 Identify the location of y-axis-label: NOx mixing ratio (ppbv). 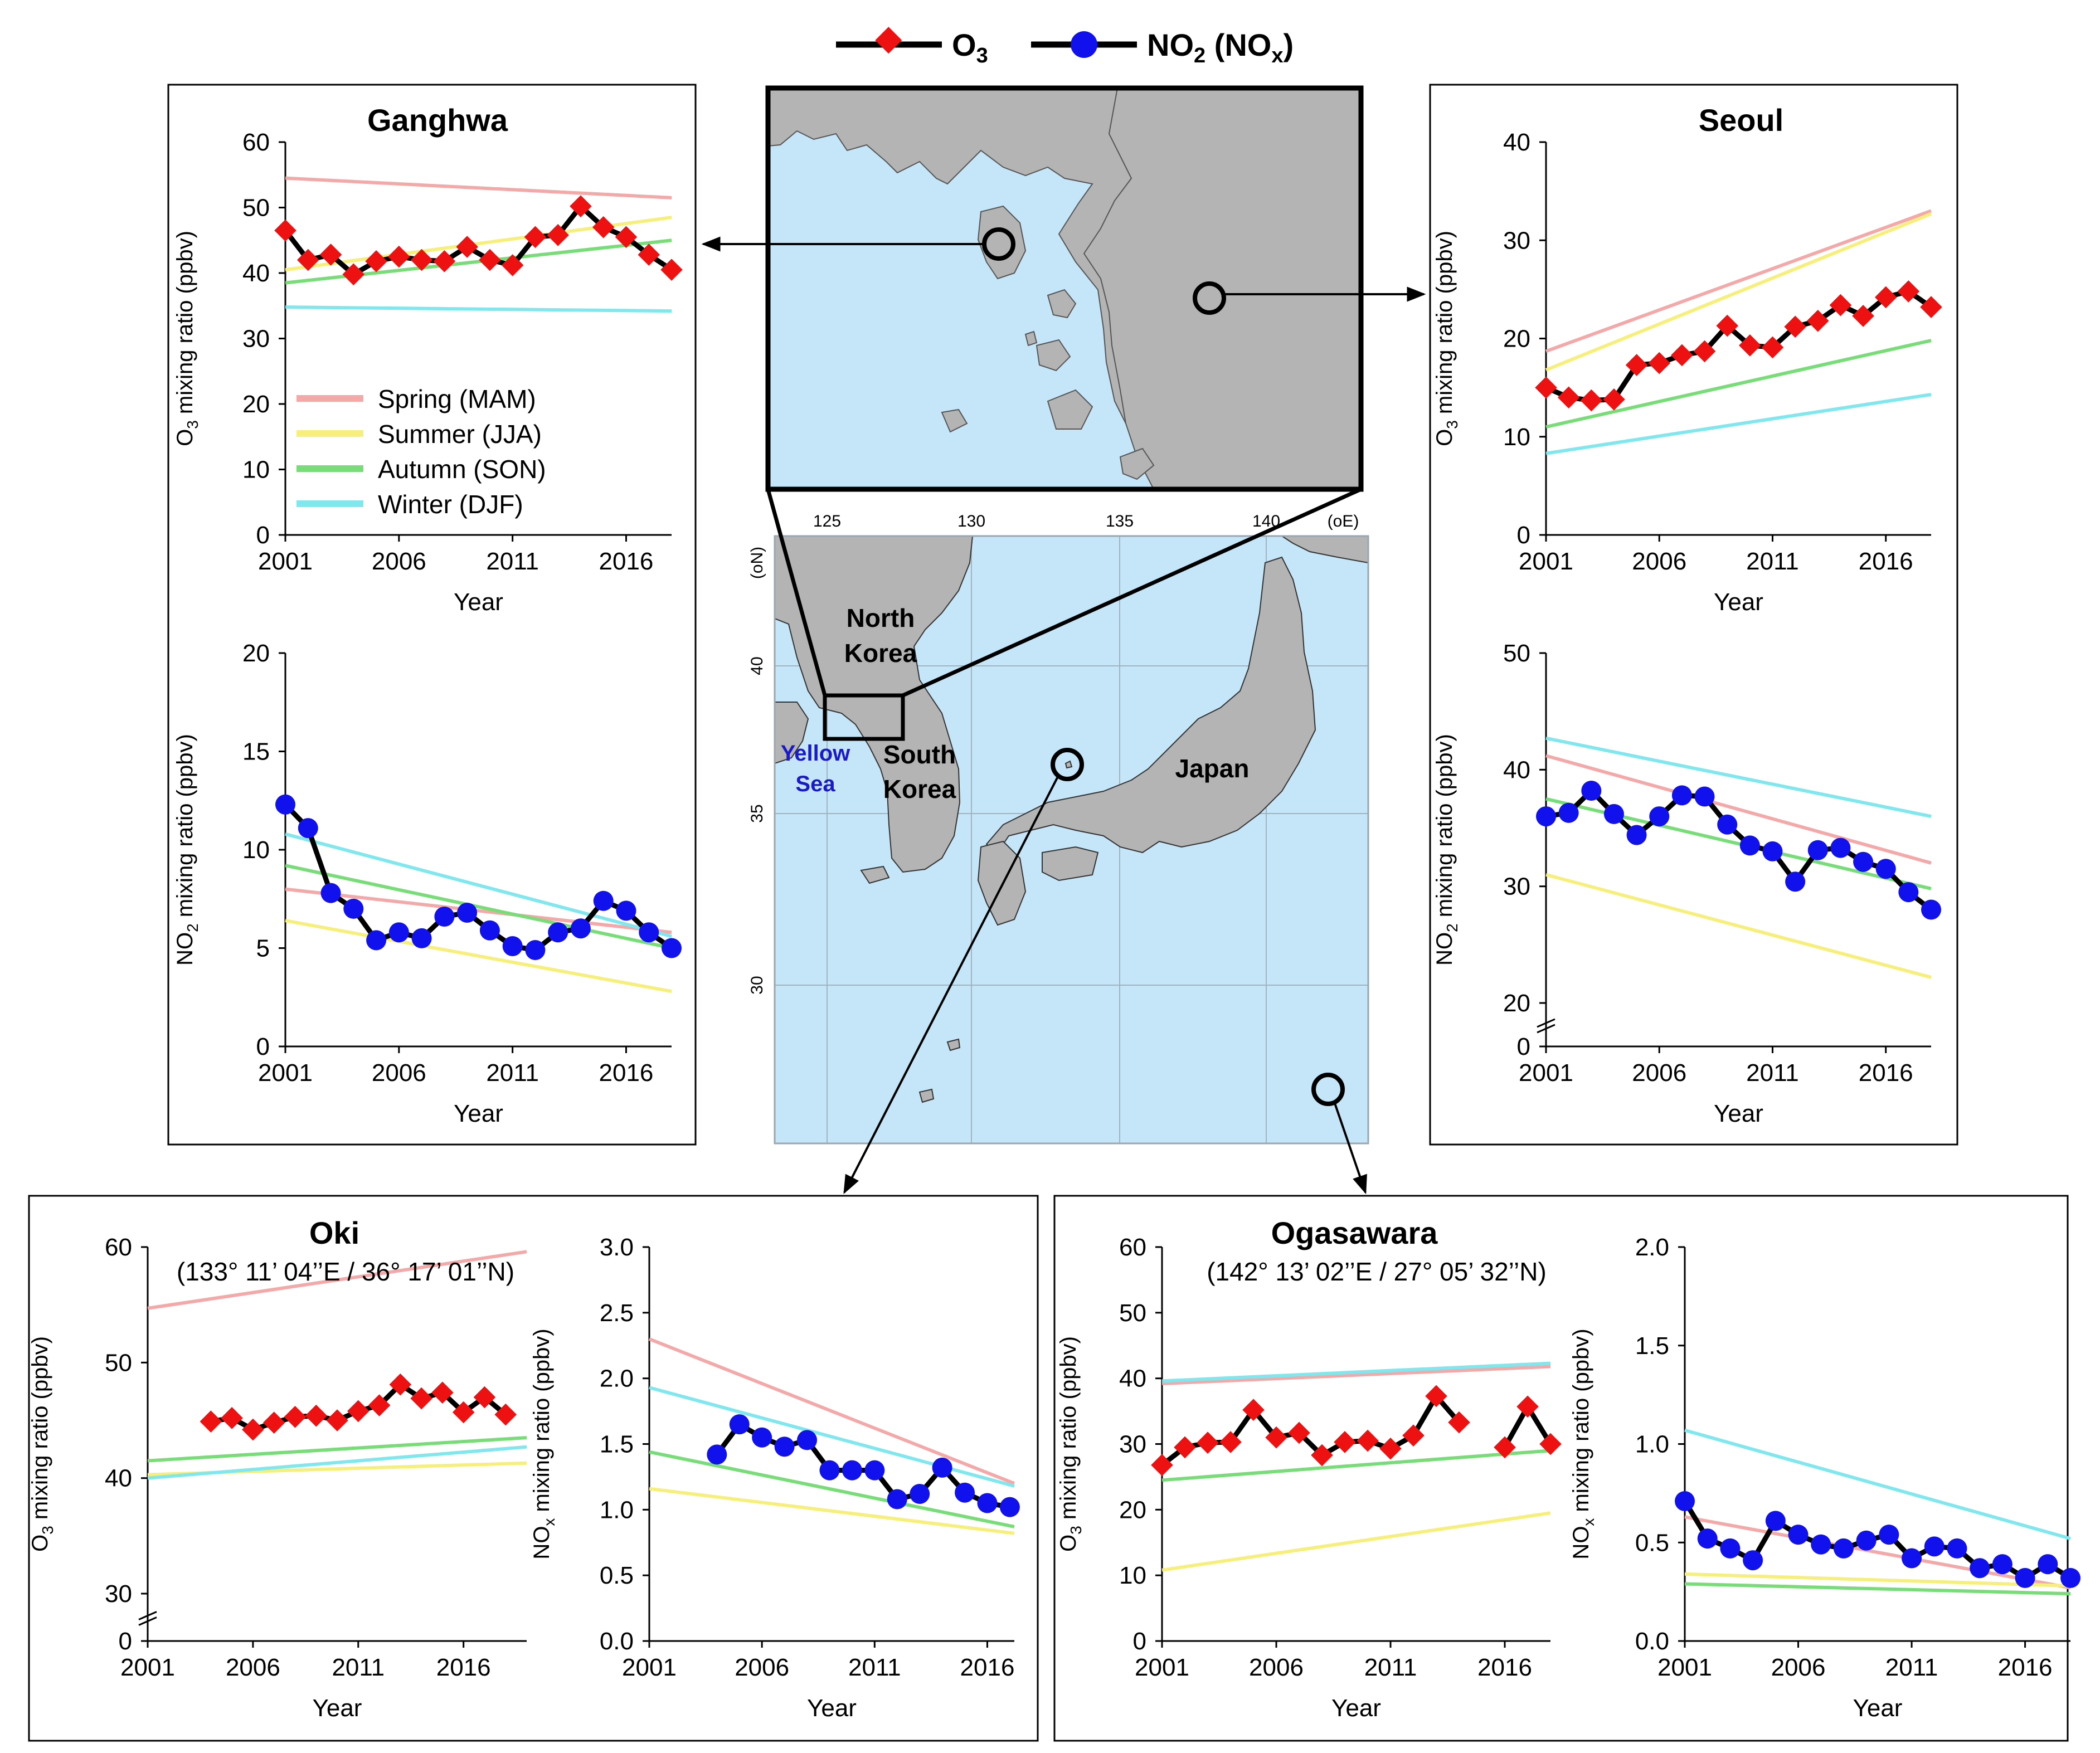
(543, 1443).